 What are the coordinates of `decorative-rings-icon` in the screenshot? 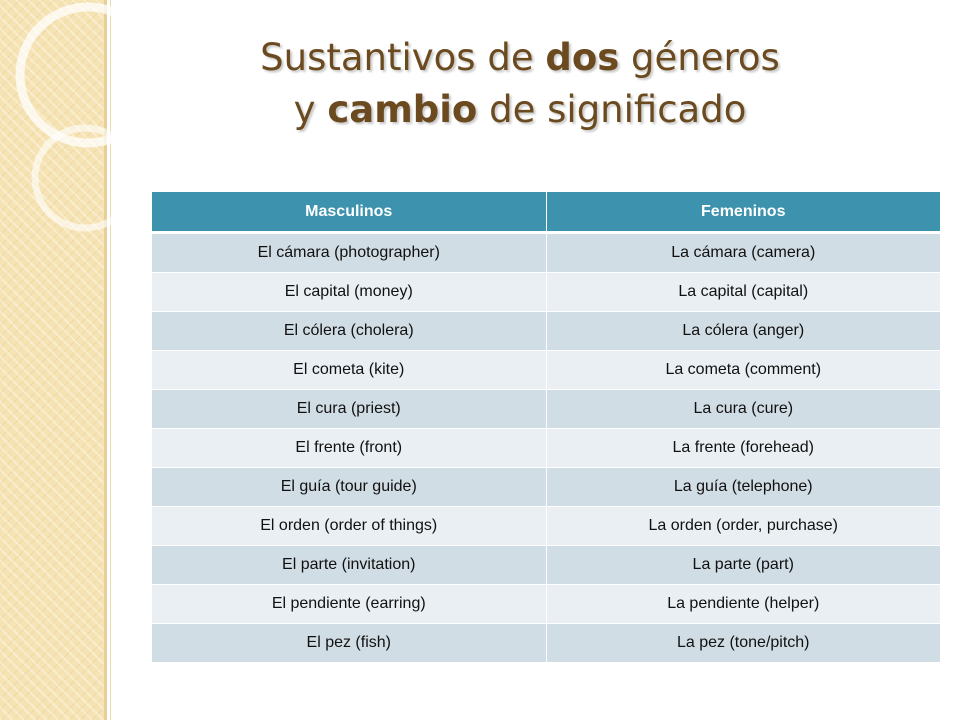 It's located at (88, 117).